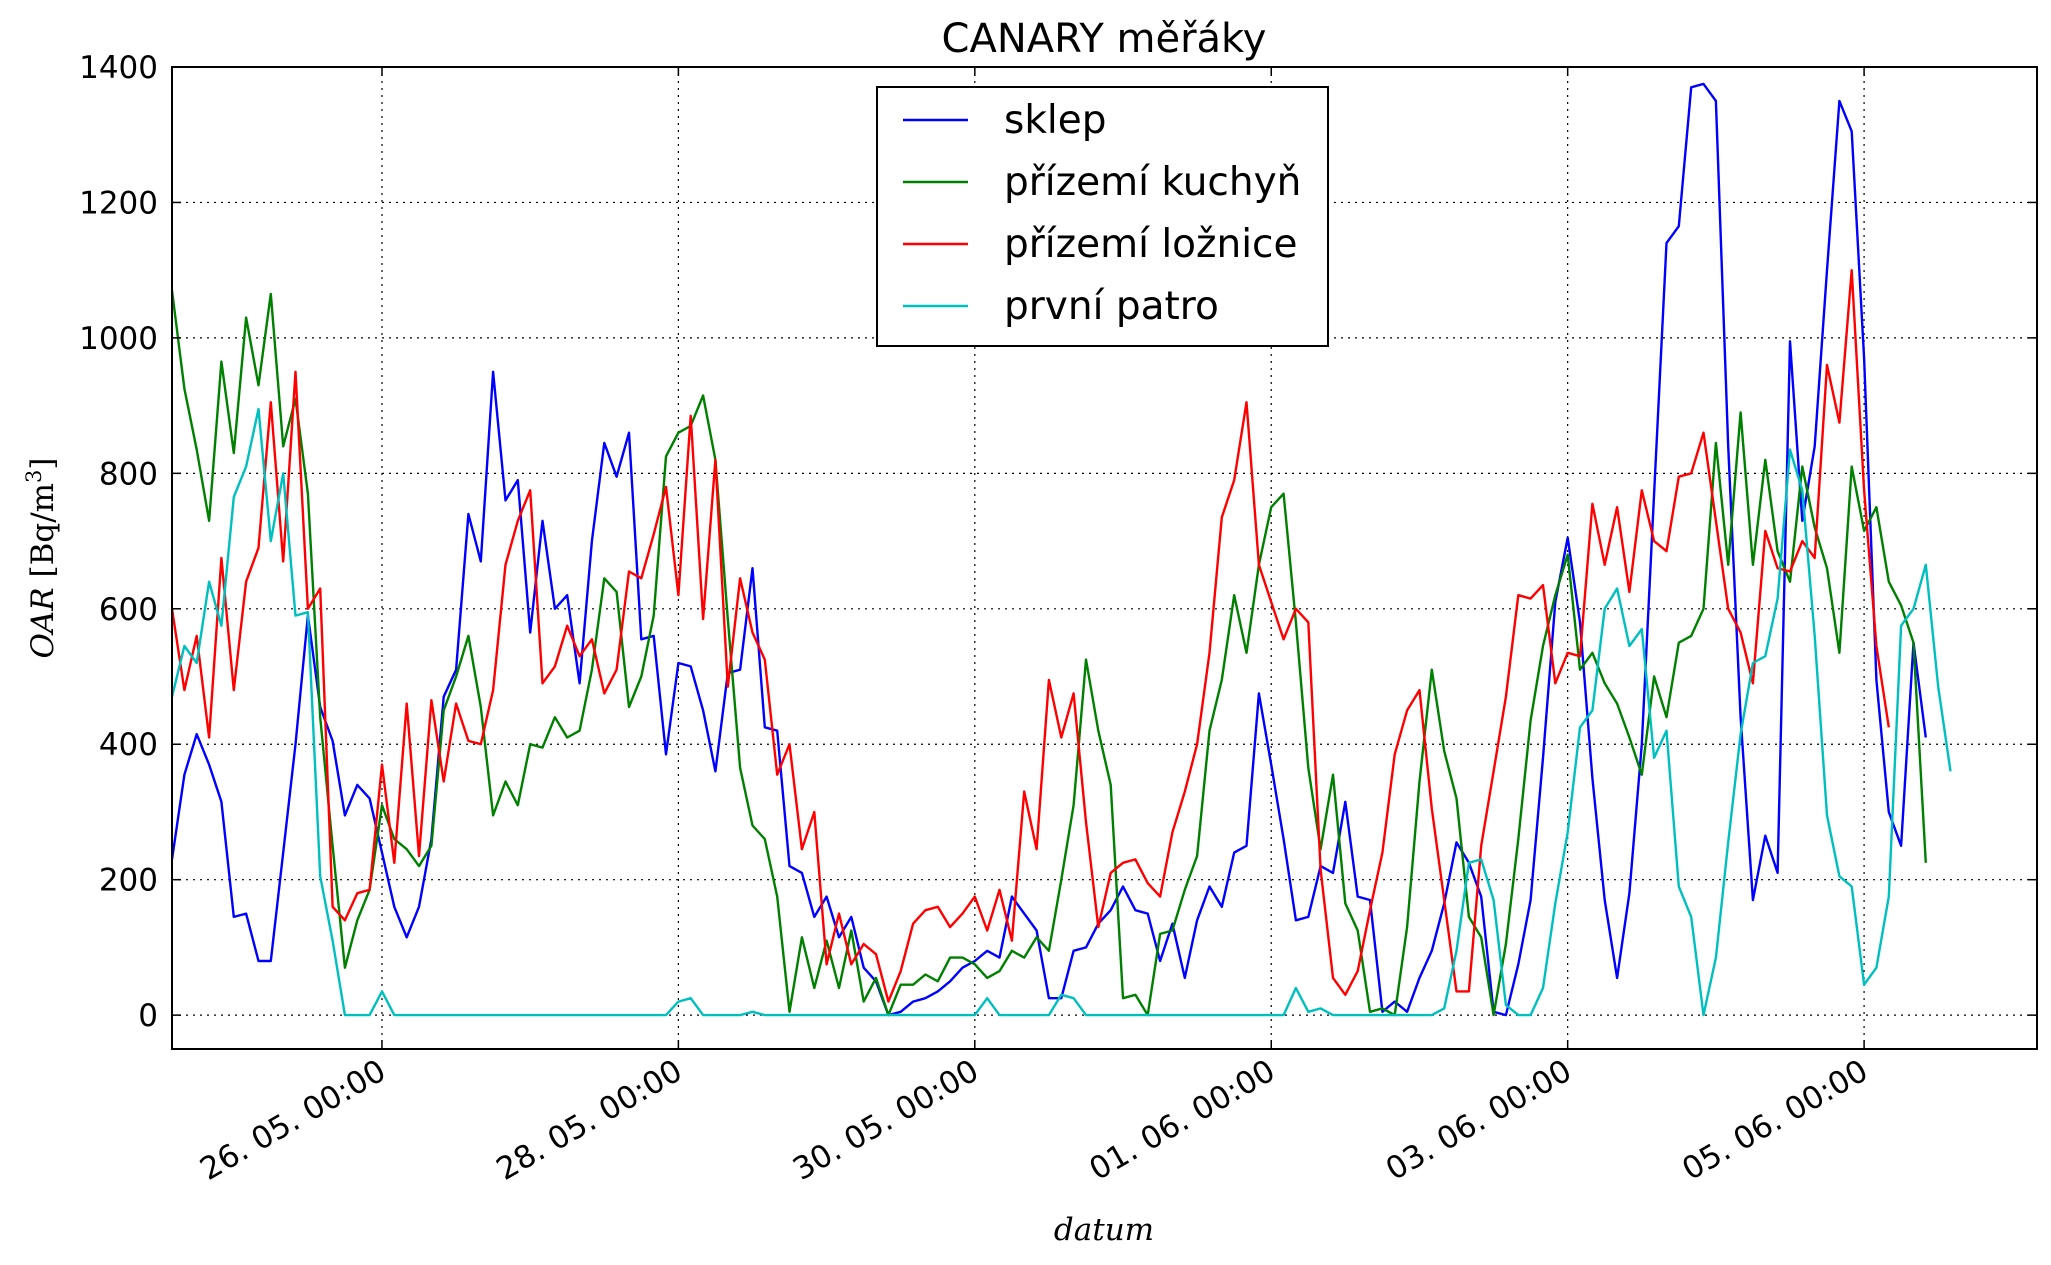 This screenshot has width=2051, height=1265. I want to click on y-axis-label: OAR [Bq/m3], so click(41, 557).